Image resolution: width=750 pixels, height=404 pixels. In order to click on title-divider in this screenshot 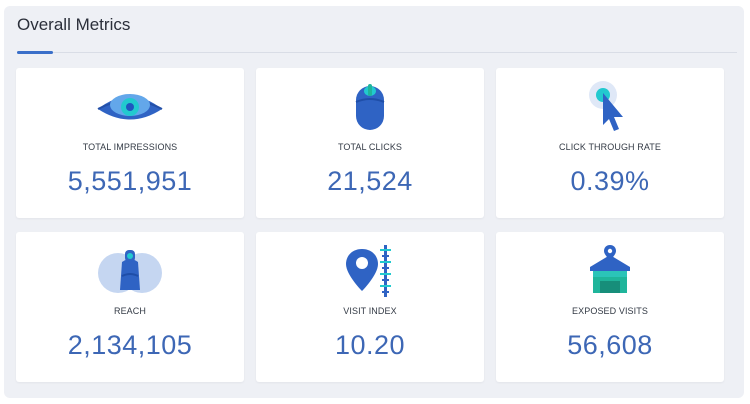, I will do `click(377, 52)`.